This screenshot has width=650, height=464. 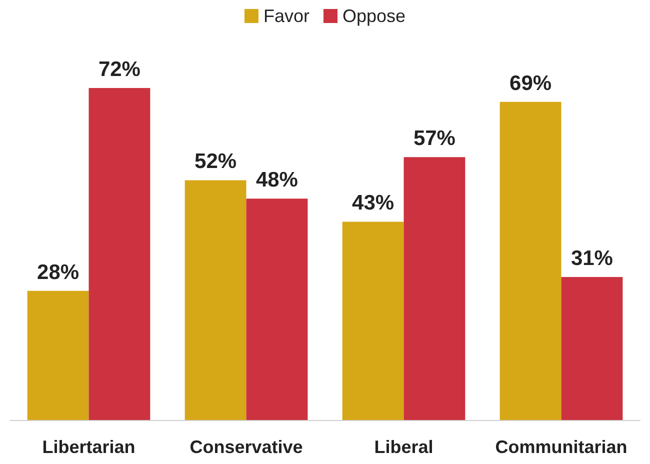 I want to click on x-tick-label: Liberal, so click(x=404, y=447).